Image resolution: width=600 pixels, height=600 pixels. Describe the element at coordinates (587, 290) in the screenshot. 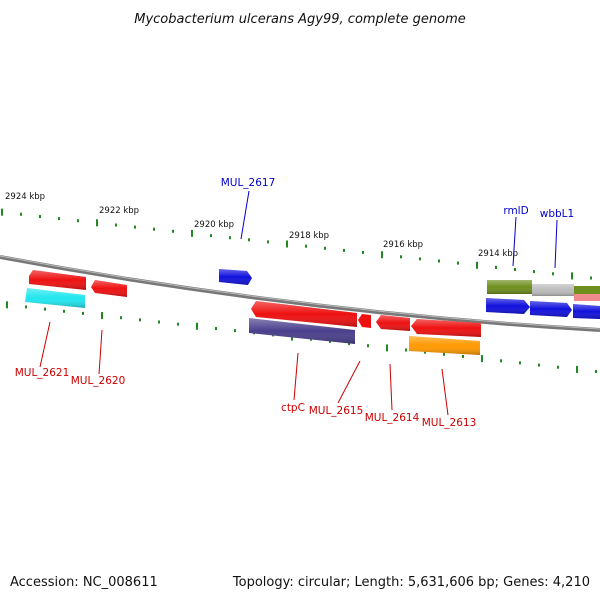

I see `gene-wbbl1` at that location.